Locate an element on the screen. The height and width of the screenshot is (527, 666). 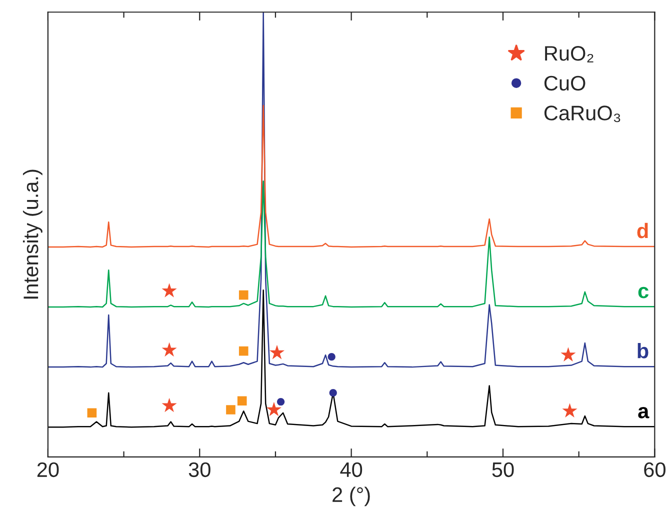
x-tick-label: 50 is located at coordinates (503, 470).